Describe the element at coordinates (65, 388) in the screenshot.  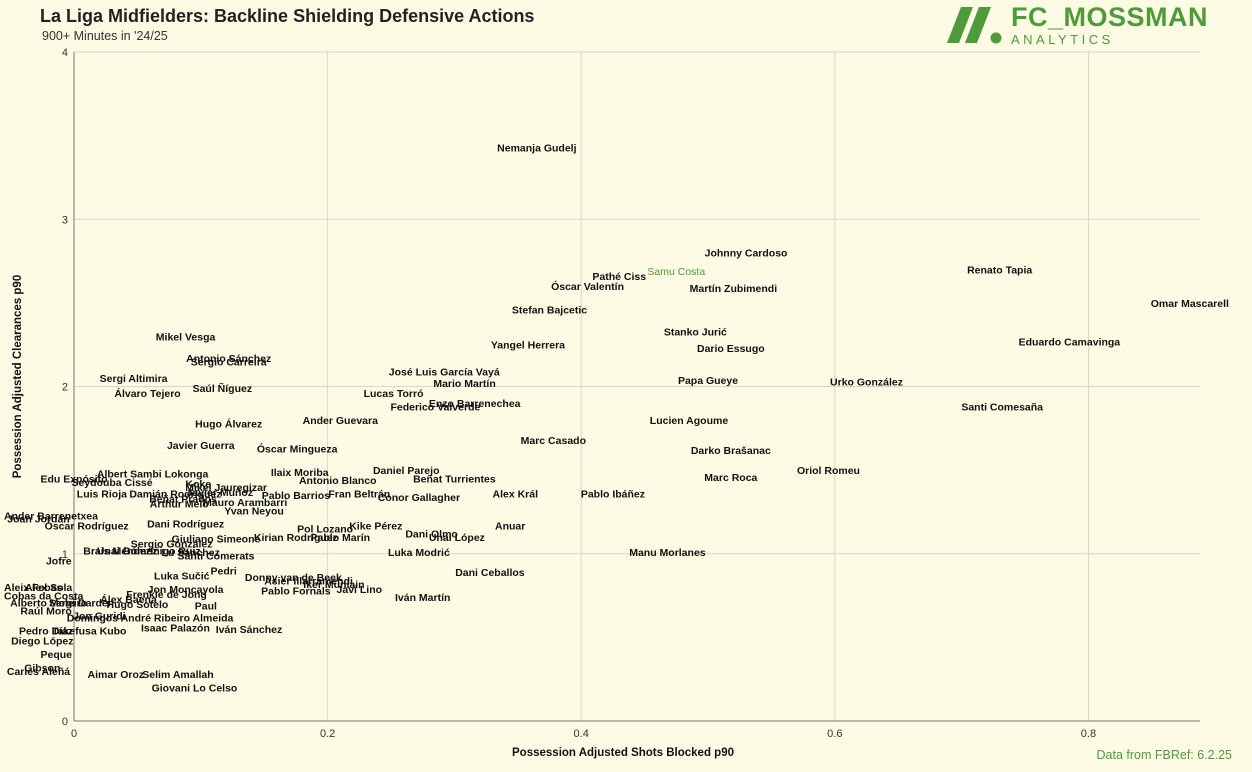
I see `y-tick-label: 2` at that location.